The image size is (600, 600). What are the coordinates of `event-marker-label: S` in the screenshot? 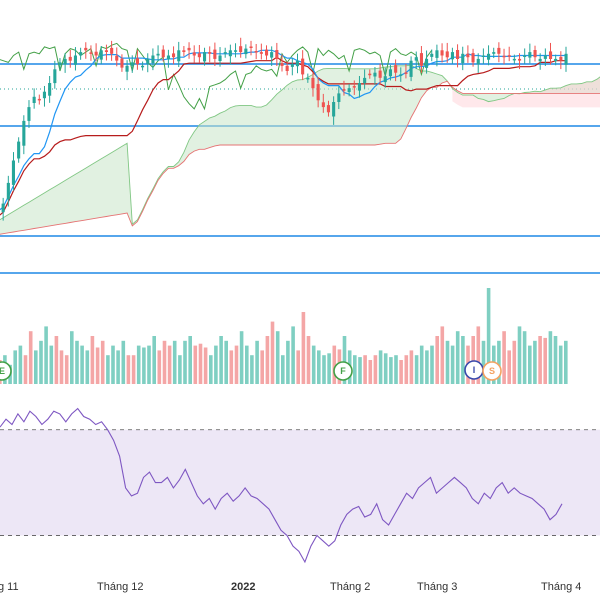 It's located at (492, 371).